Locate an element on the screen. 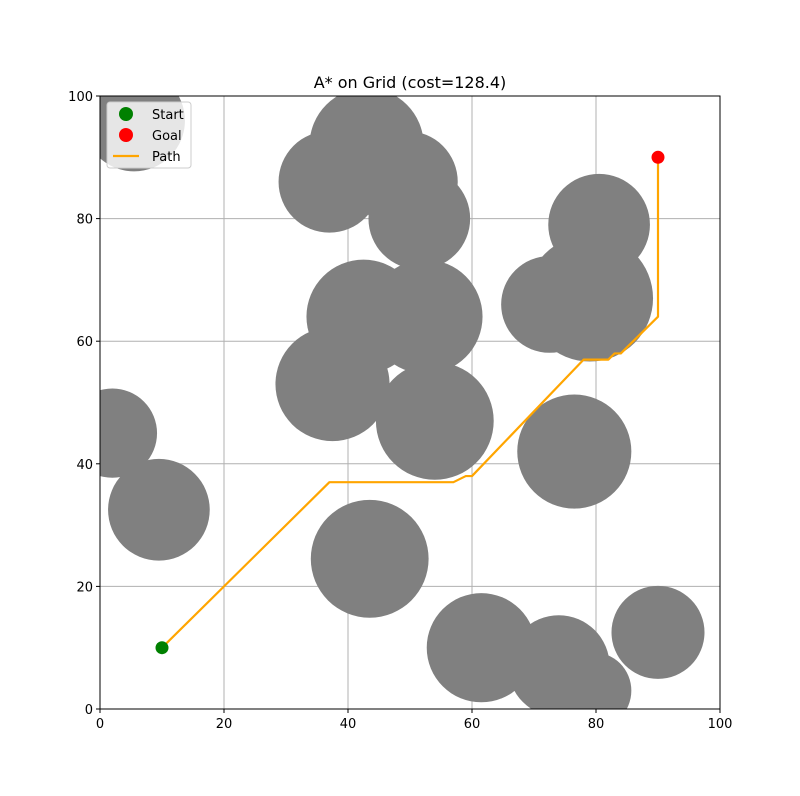 The height and width of the screenshot is (796, 800). start-marker is located at coordinates (162, 648).